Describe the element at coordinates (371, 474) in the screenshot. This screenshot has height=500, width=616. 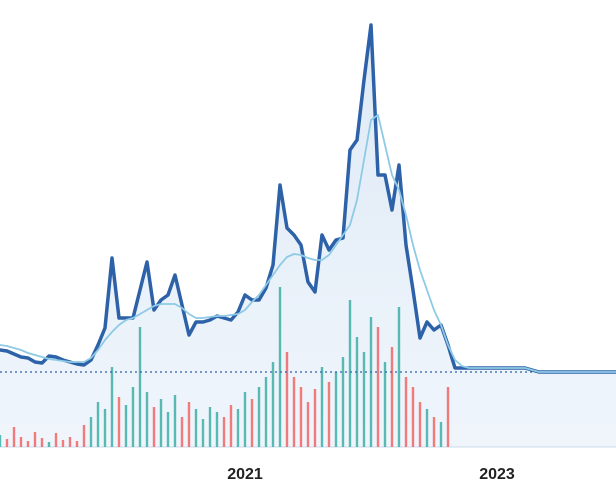
I see `label-layer: 2021 2023` at that location.